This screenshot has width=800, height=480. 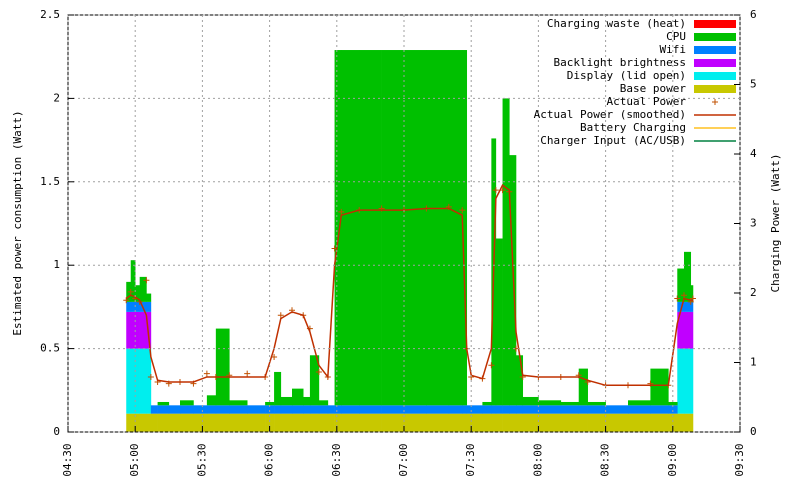 What do you see at coordinates (715, 102) in the screenshot?
I see `legend-marker` at bounding box center [715, 102].